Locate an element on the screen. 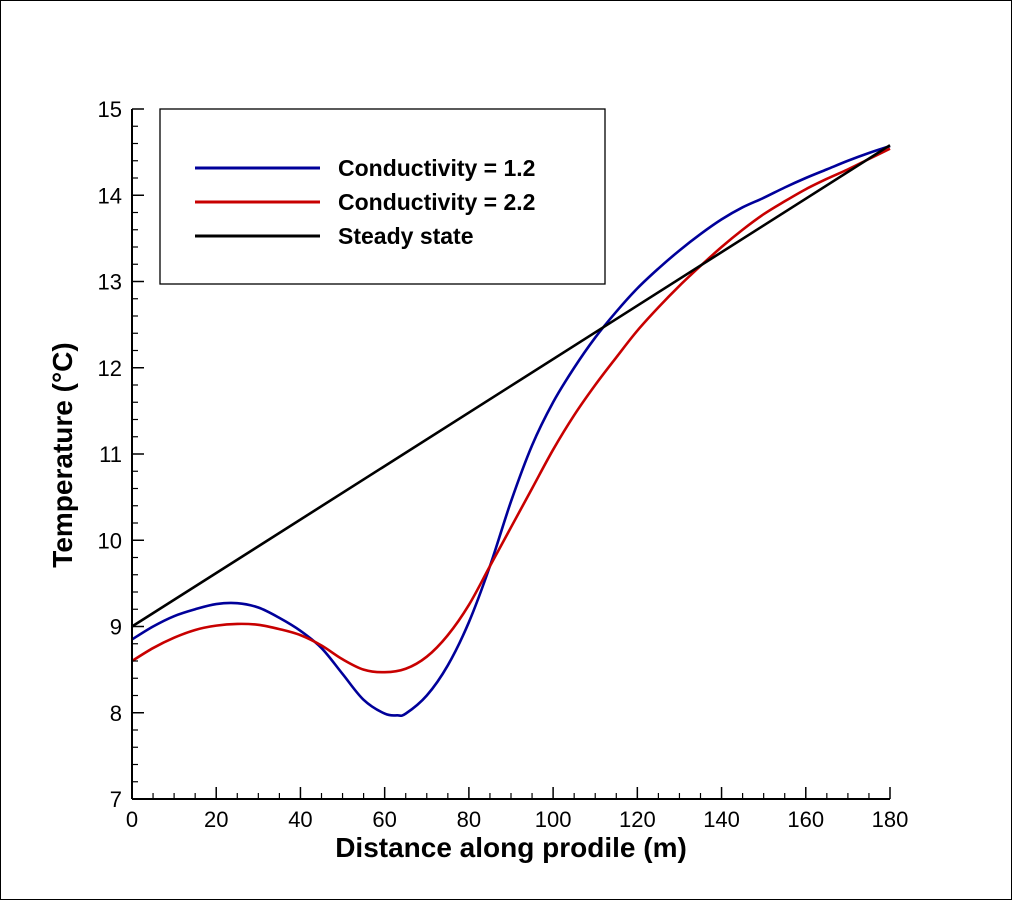  x-tick-label: 100 is located at coordinates (553, 819).